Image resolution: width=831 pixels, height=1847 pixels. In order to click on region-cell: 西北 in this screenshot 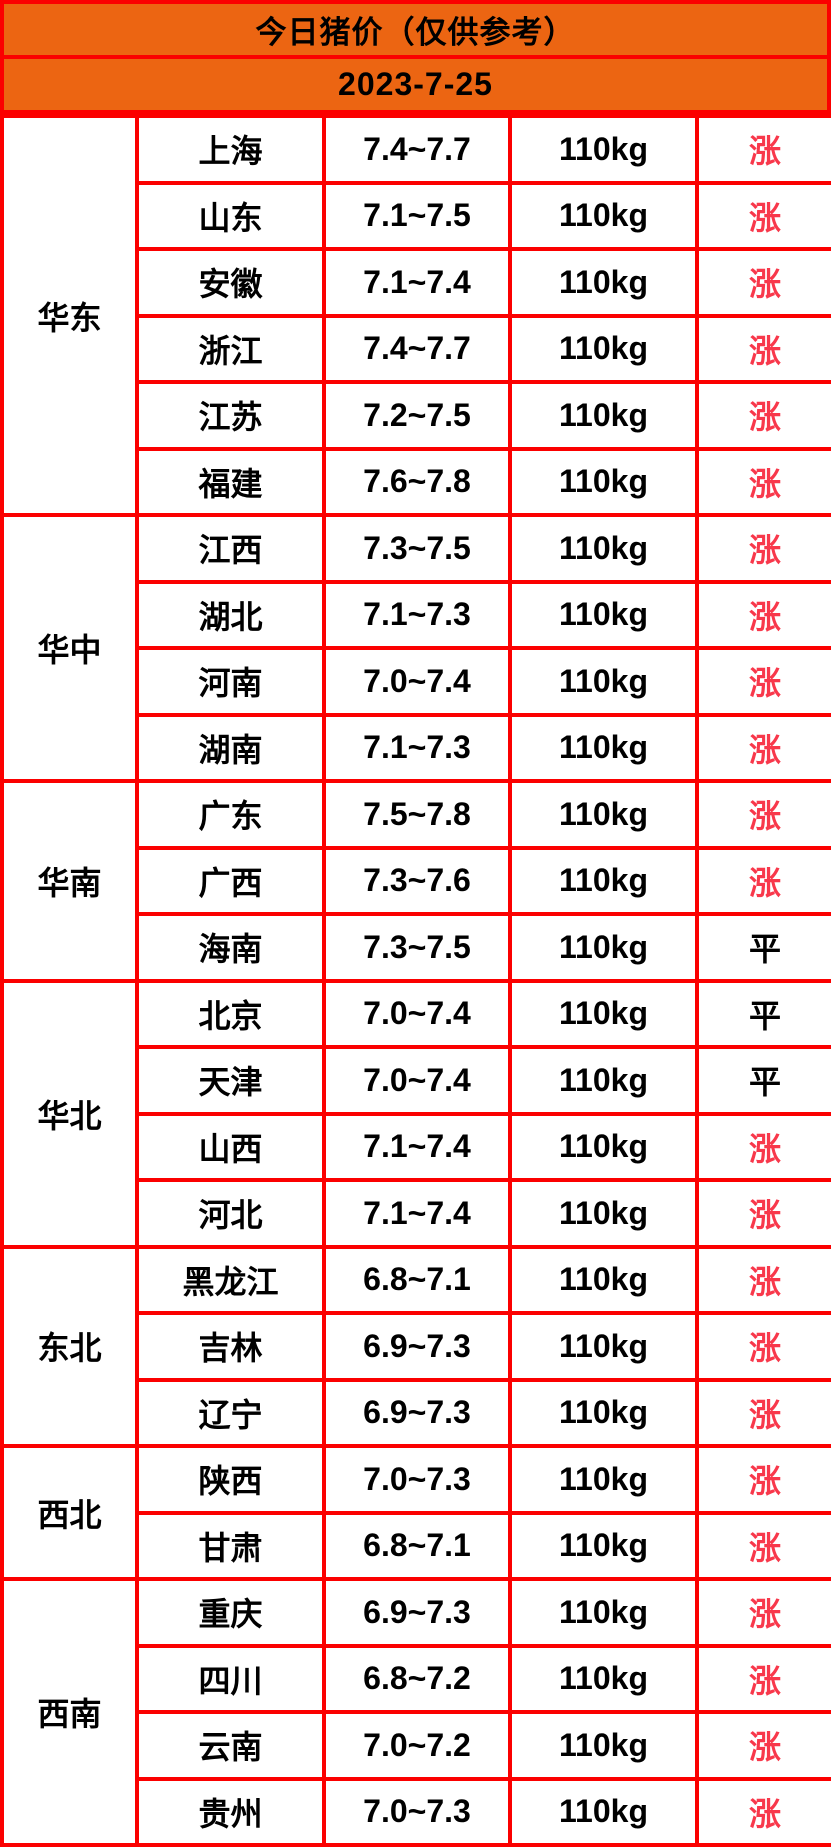, I will do `click(69, 1512)`.